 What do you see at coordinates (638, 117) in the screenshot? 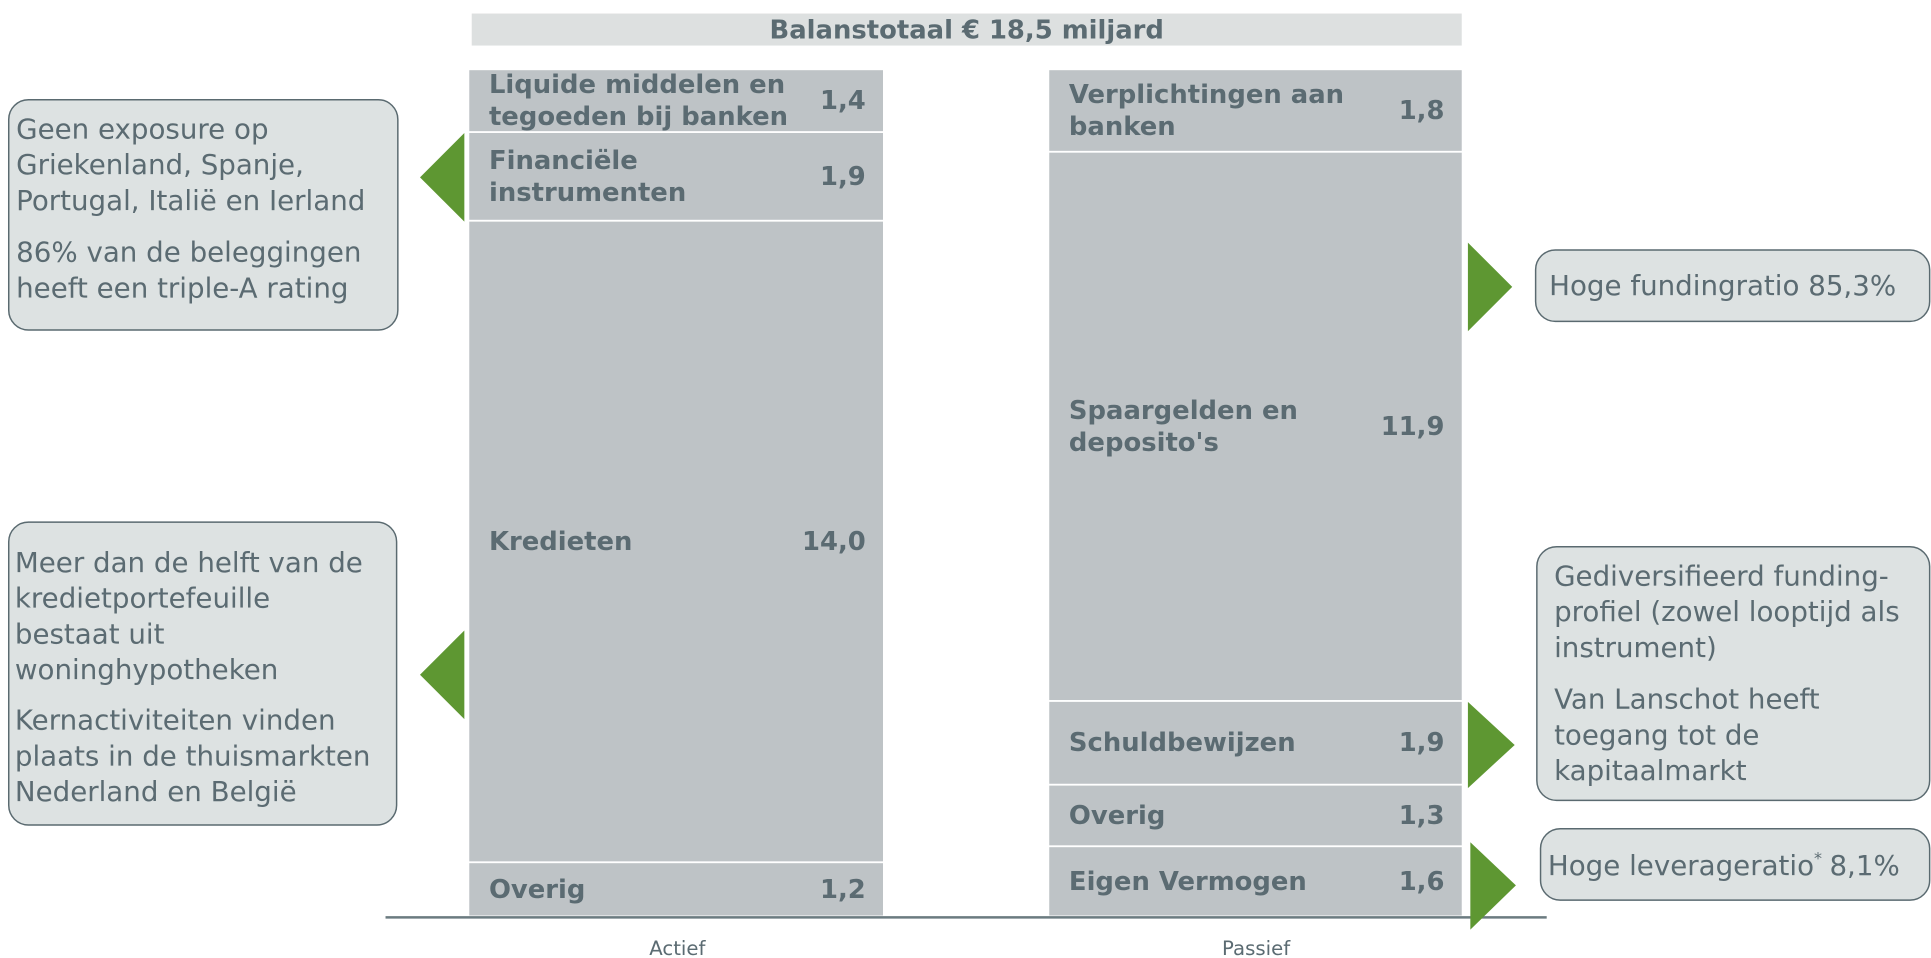
I see `segment-name: tegoeden bij banken` at bounding box center [638, 117].